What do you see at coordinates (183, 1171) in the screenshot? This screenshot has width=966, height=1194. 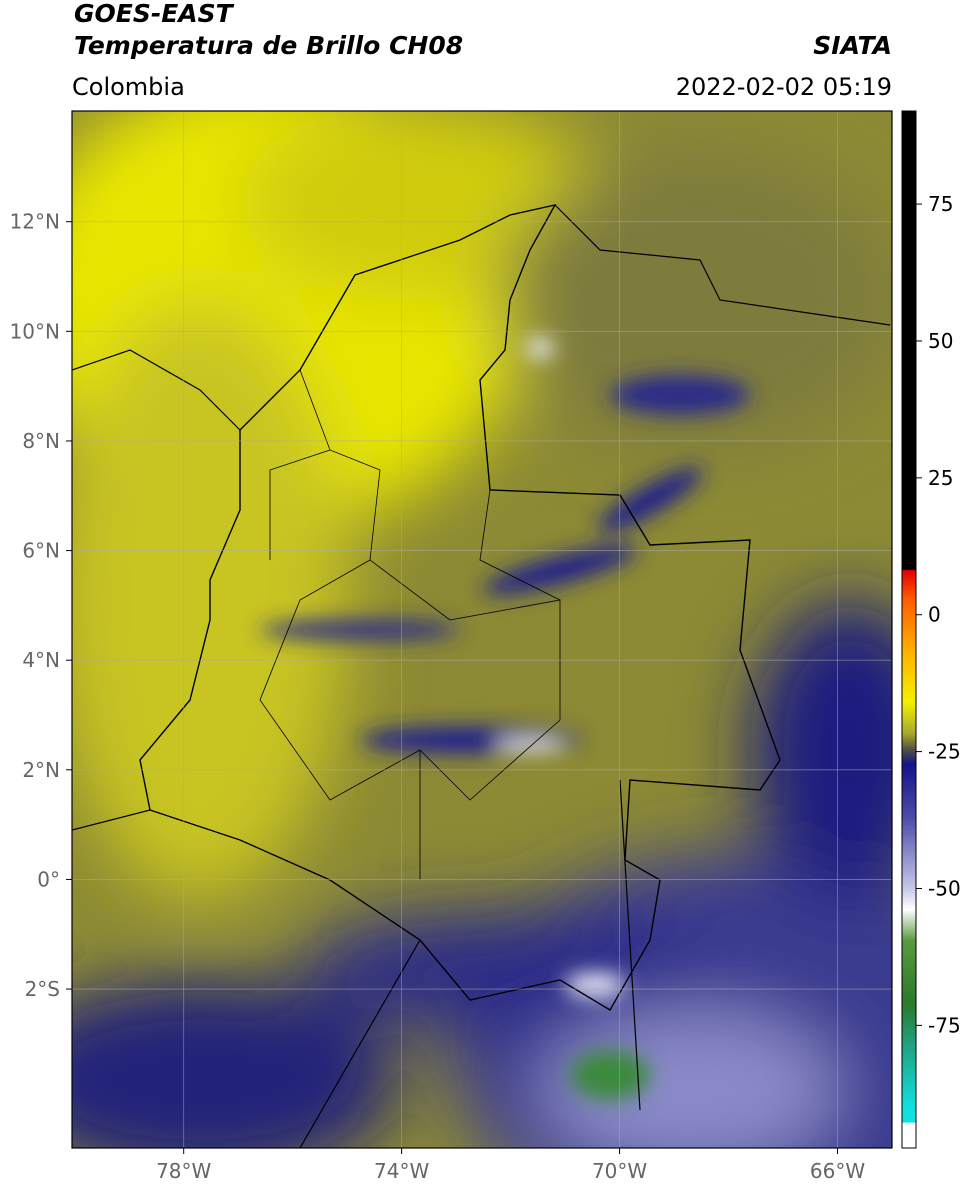 I see `x-tick-label: 78°W` at bounding box center [183, 1171].